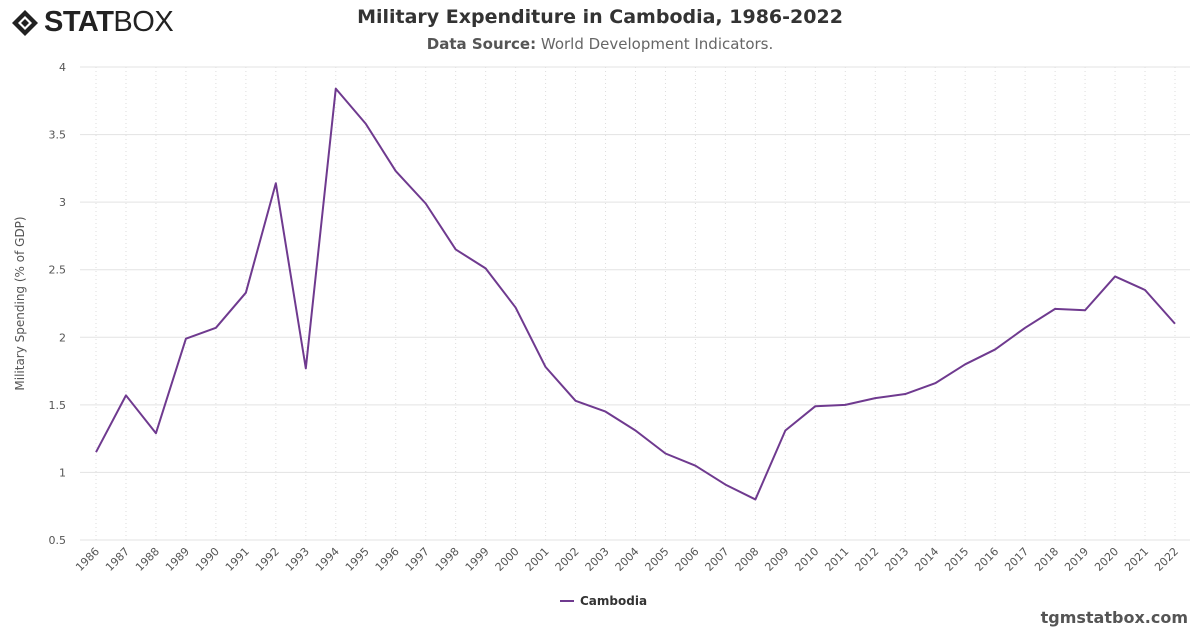  I want to click on x-tick-label: 2001, so click(537, 559).